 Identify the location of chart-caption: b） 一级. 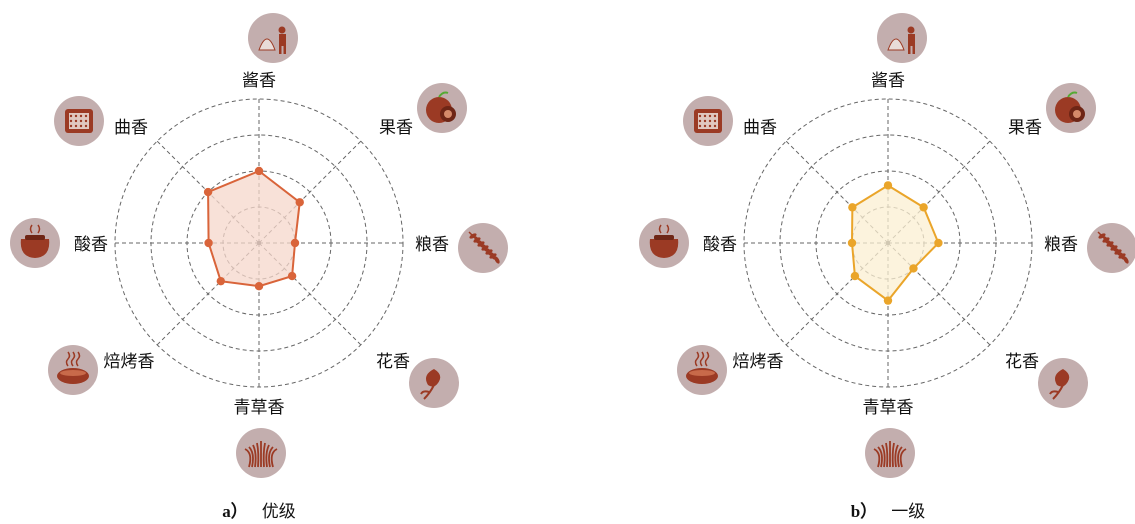
(888, 511).